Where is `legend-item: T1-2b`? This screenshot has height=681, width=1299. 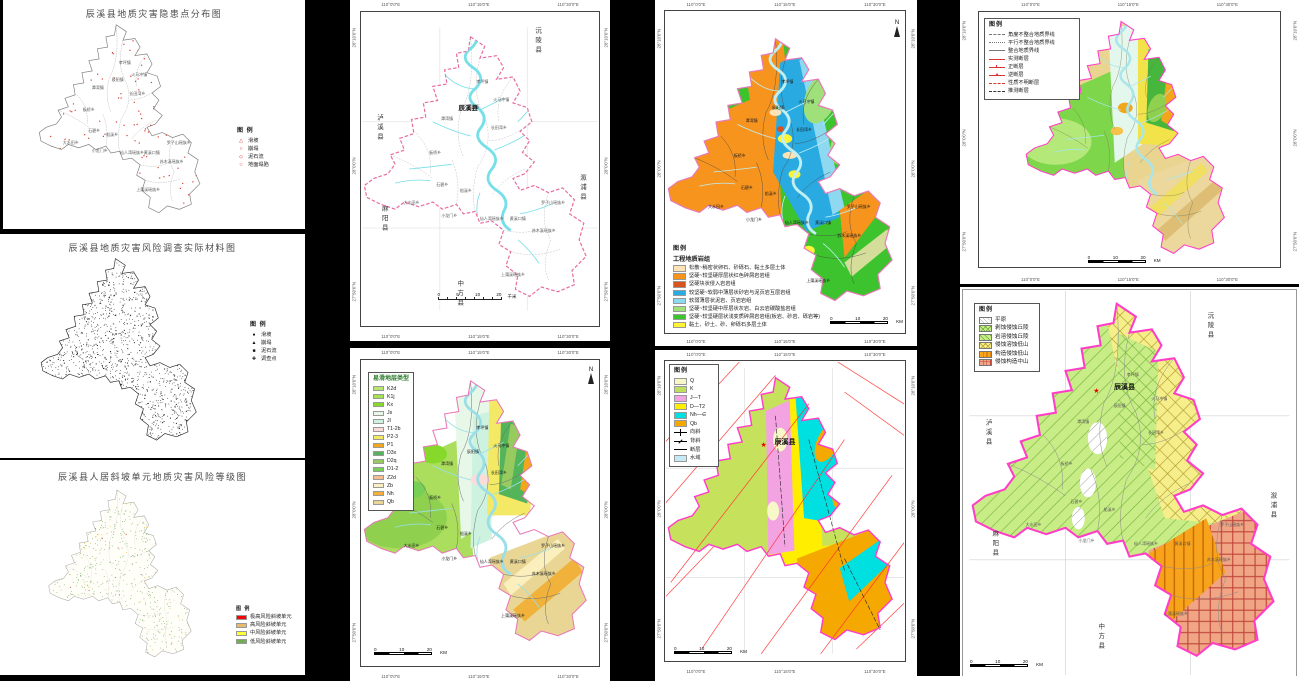
legend-item: T1-2b is located at coordinates (391, 429).